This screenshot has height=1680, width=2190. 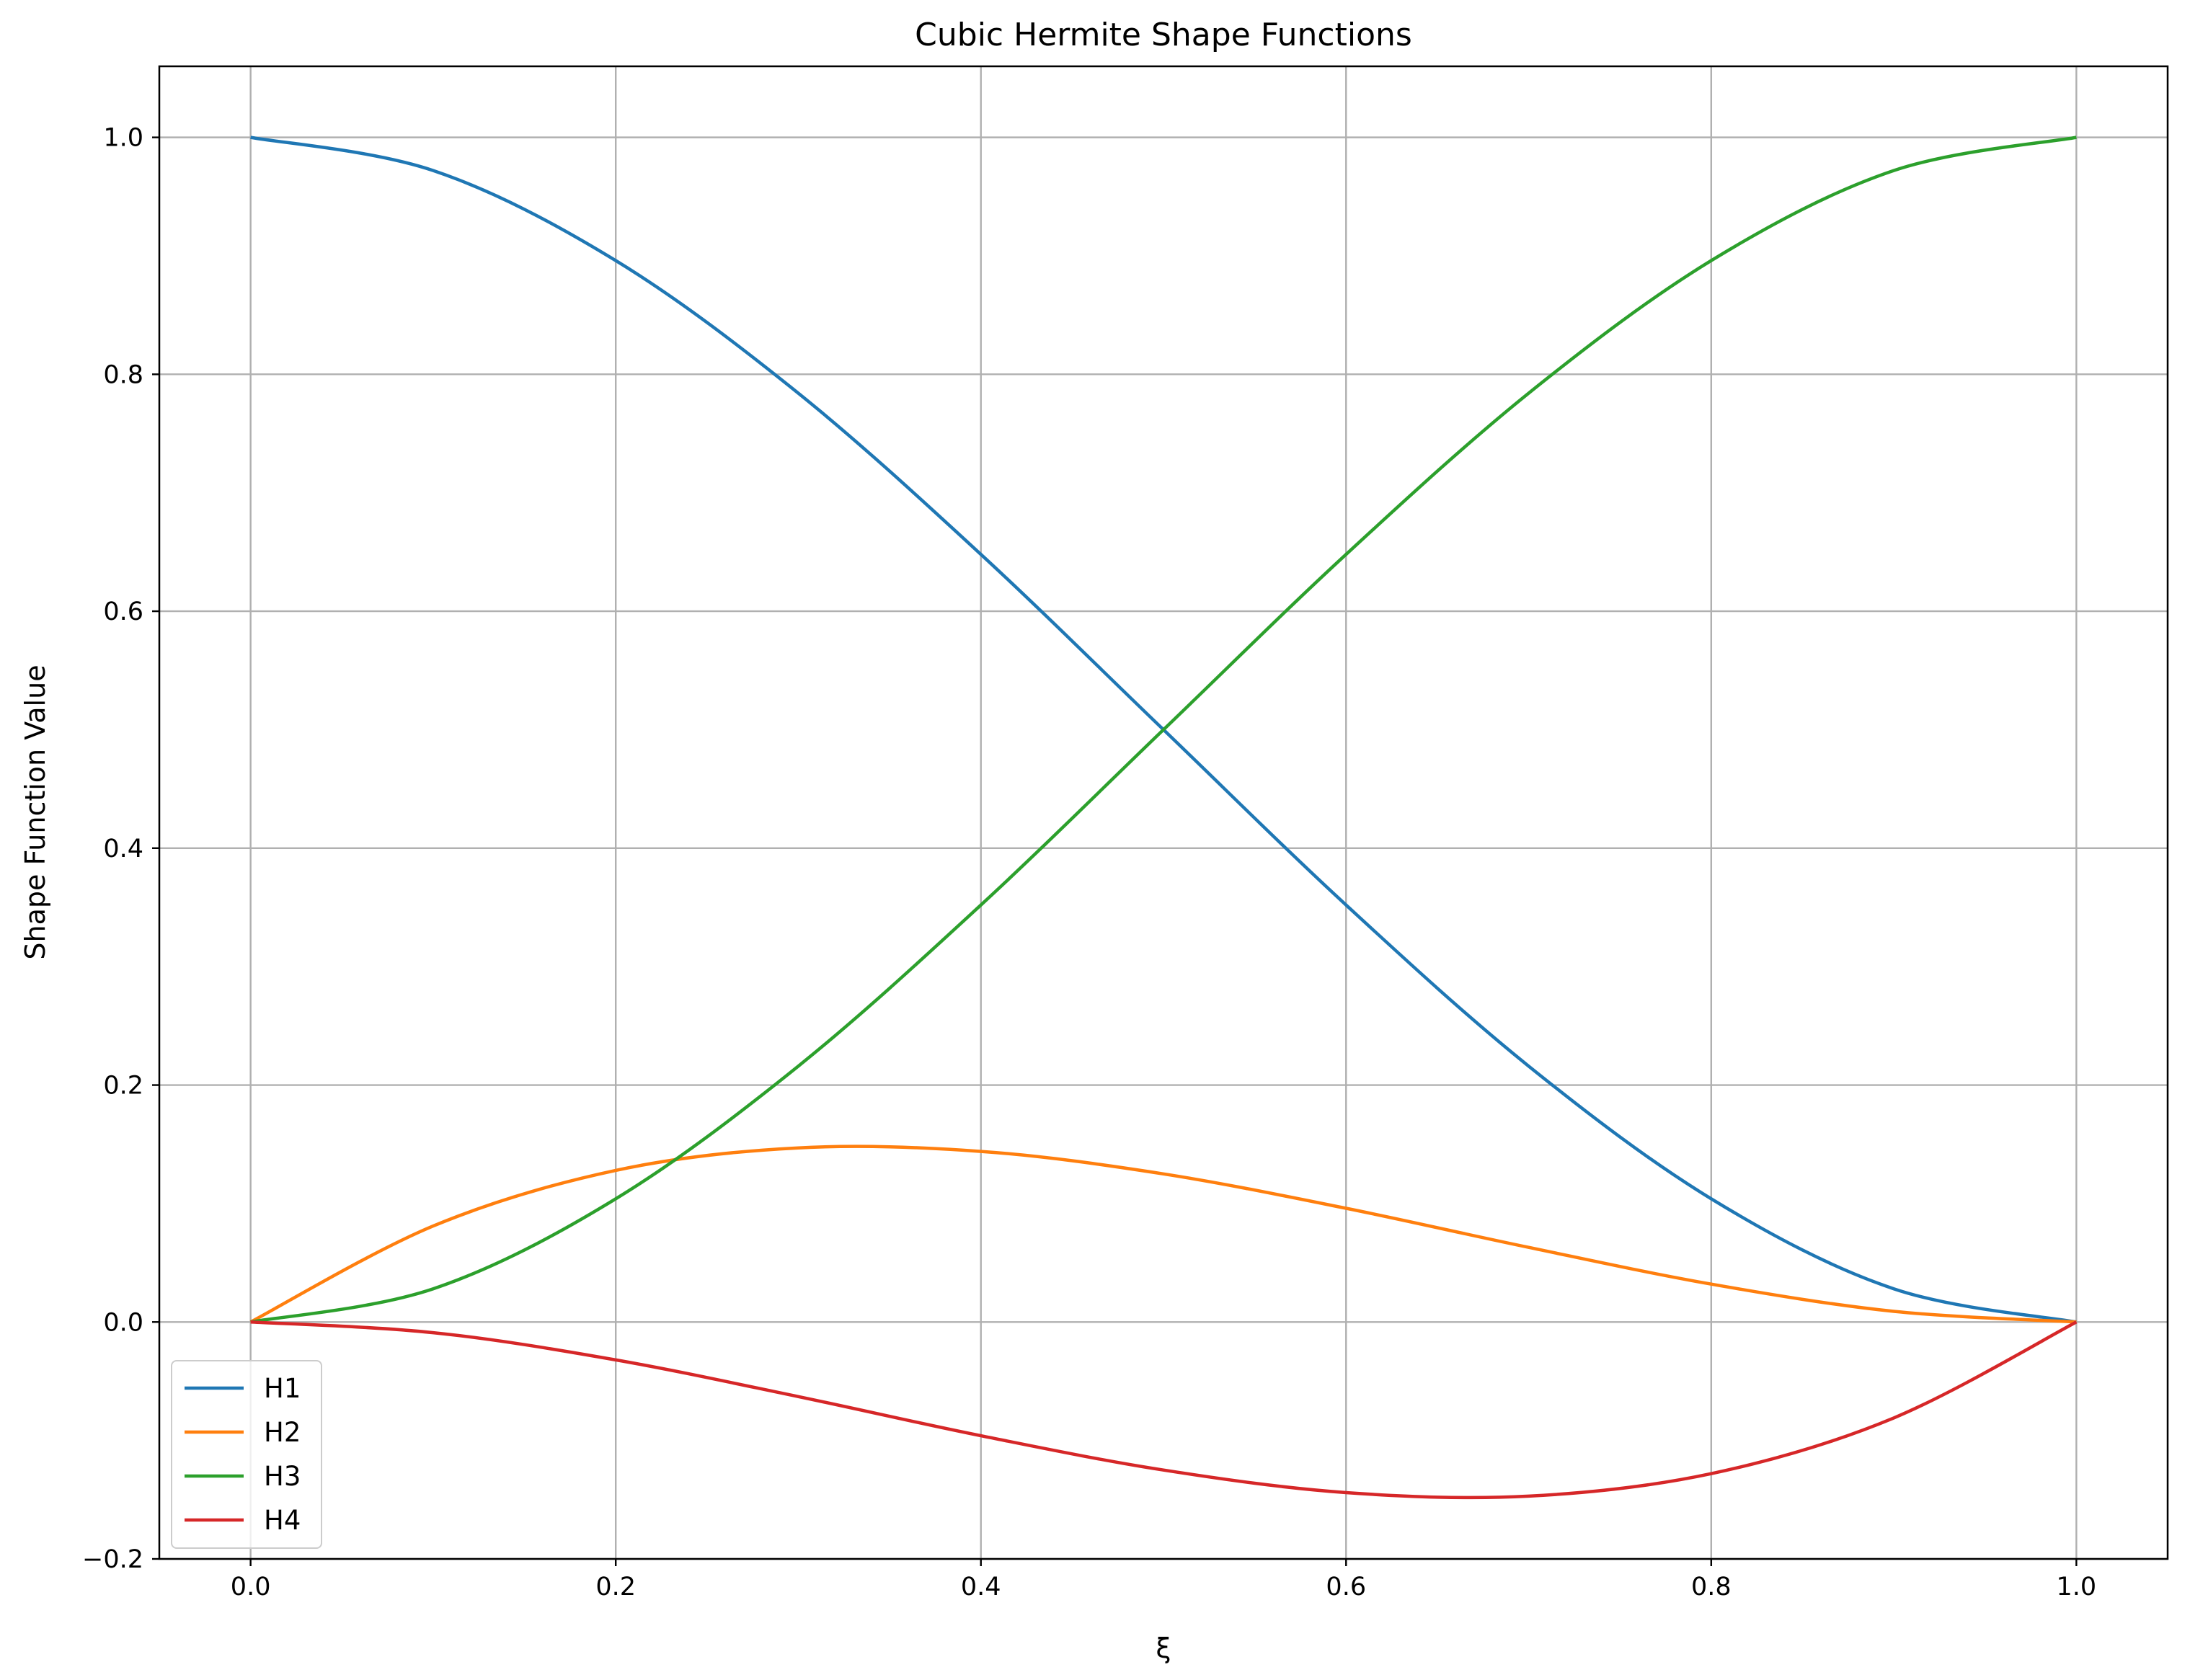 What do you see at coordinates (123, 849) in the screenshot?
I see `y-tick-label: 0.4` at bounding box center [123, 849].